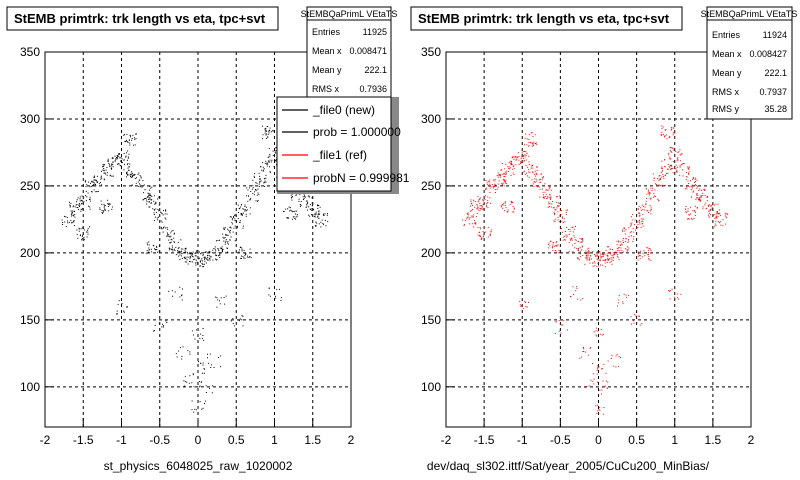 This screenshot has width=800, height=480. Describe the element at coordinates (327, 70) in the screenshot. I see `left-stat-label-2: Mean y` at that location.